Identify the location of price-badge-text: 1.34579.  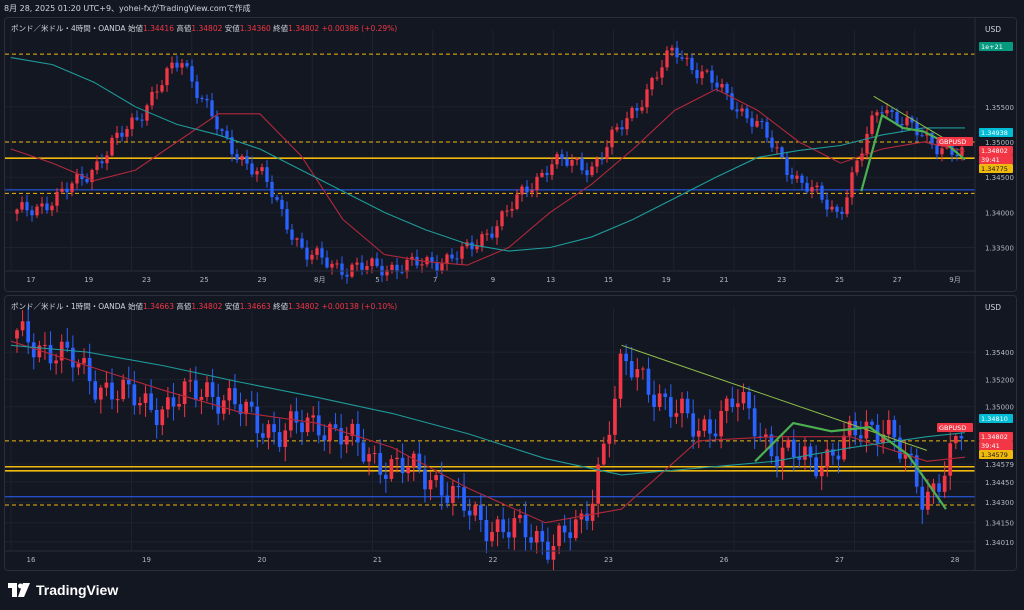
(994, 455).